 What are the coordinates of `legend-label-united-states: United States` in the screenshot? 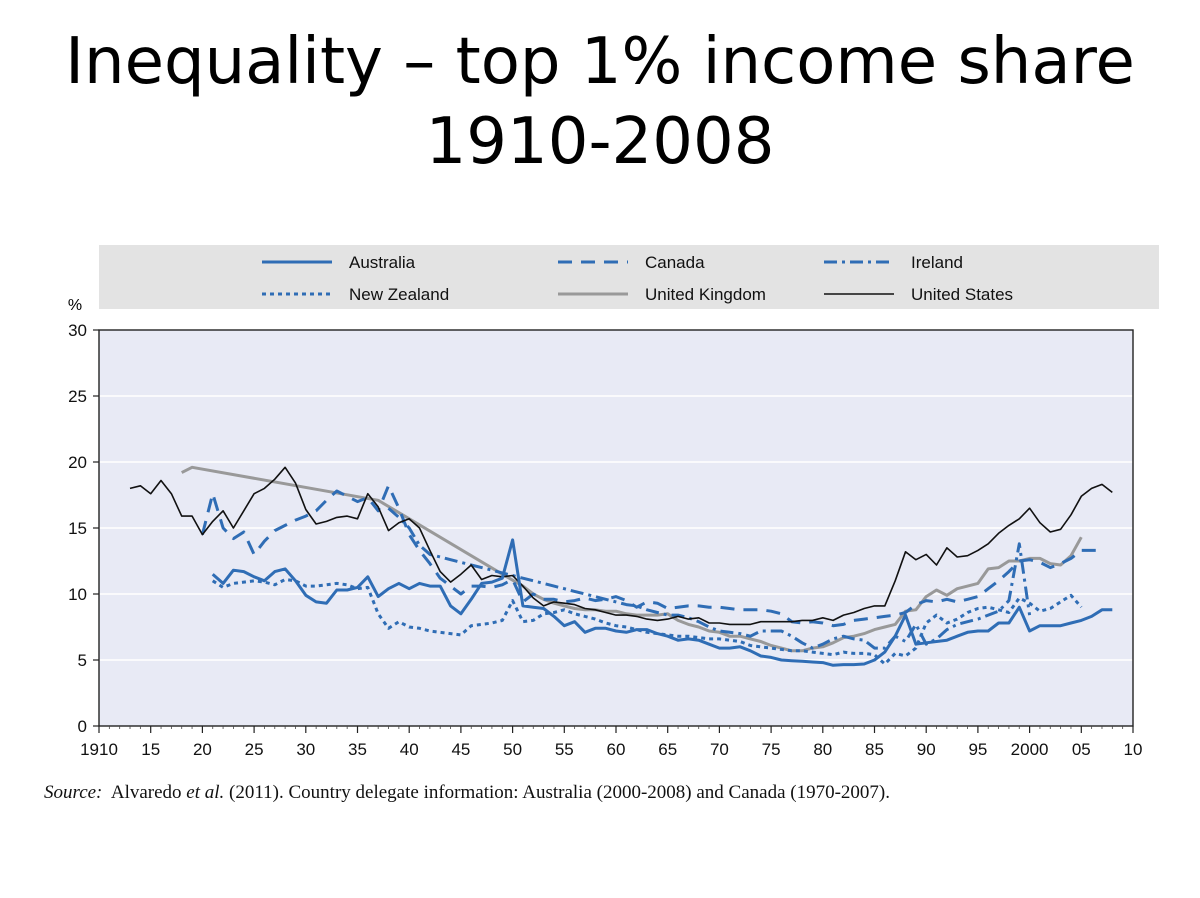 It's located at (962, 294).